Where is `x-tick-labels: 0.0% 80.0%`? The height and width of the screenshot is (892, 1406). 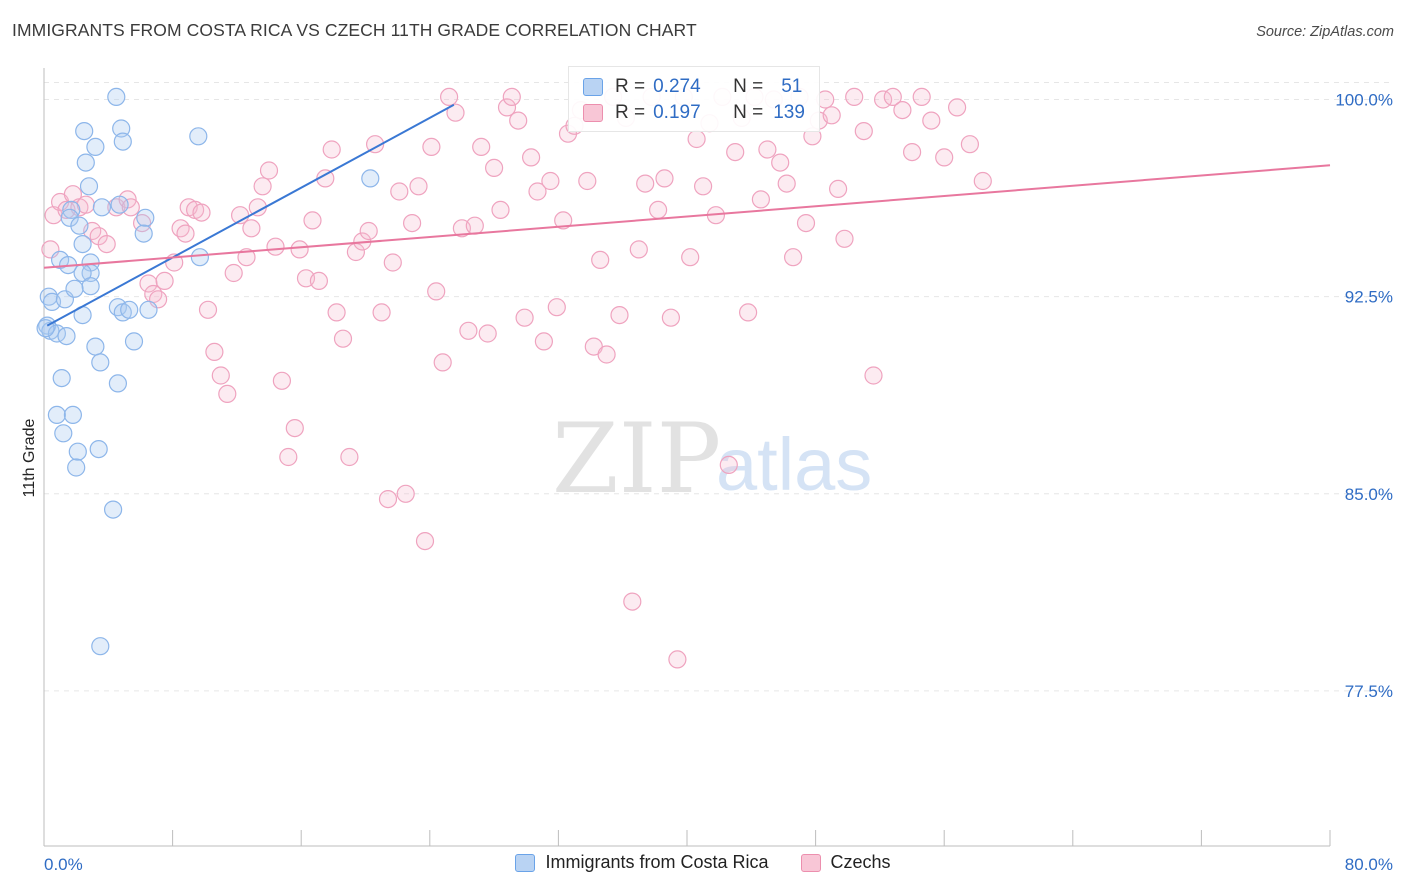
x-tick-labels: 0.0% 80.0% is located at coordinates (718, 864).